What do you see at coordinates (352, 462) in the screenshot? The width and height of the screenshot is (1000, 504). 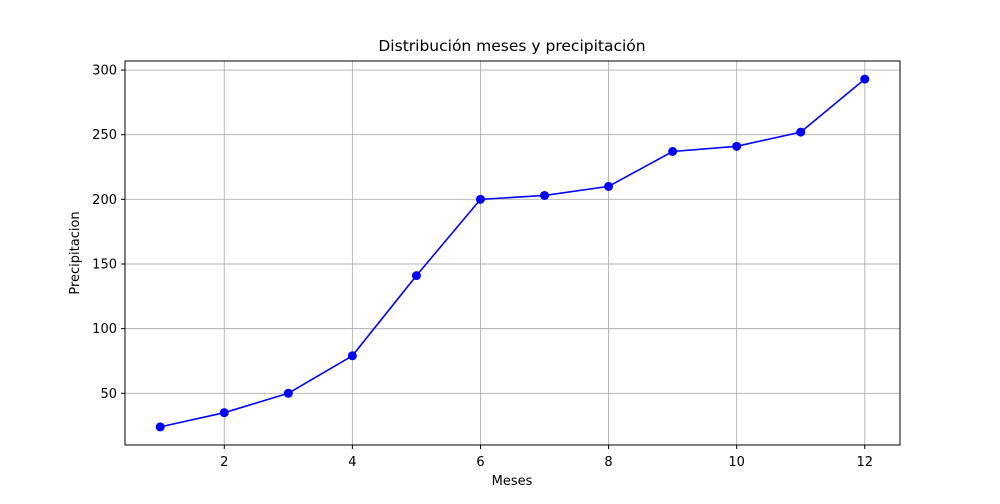 I see `x-tick-label: 4` at bounding box center [352, 462].